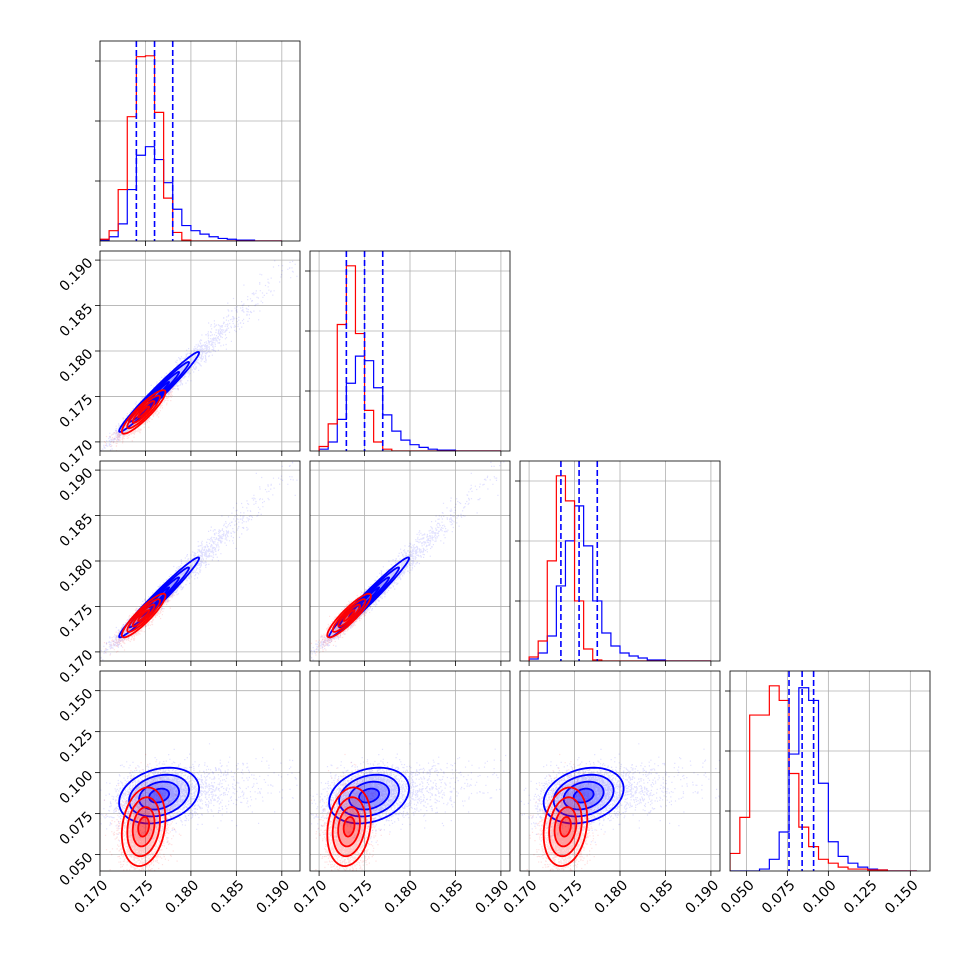  I want to click on x-tick-label: 0.100, so click(820, 897).